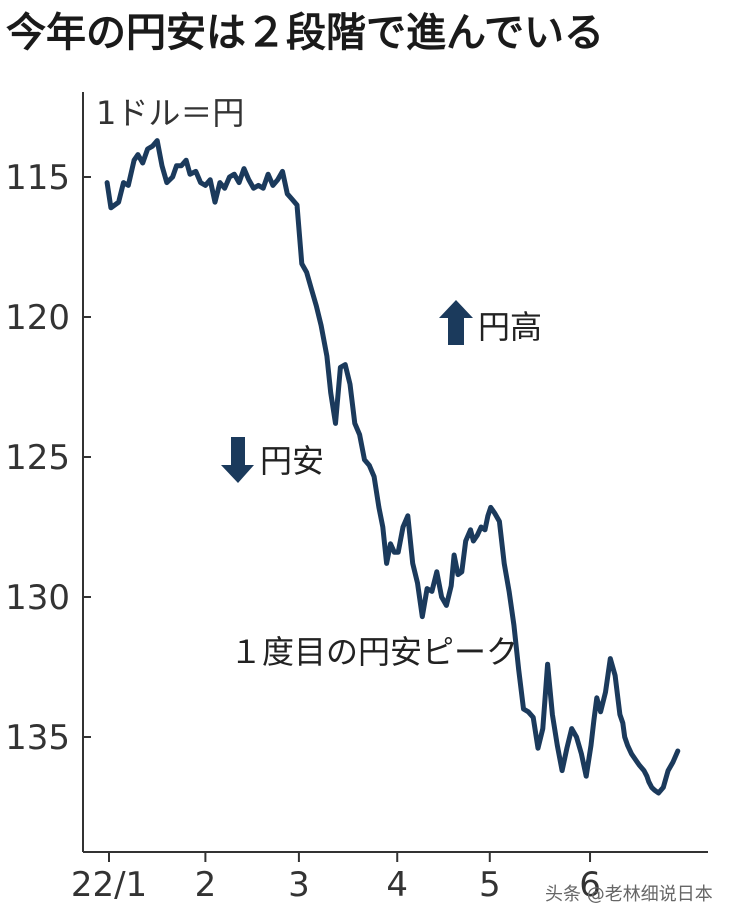 Image resolution: width=730 pixels, height=924 pixels. What do you see at coordinates (510, 327) in the screenshot?
I see `up-label: 円高` at bounding box center [510, 327].